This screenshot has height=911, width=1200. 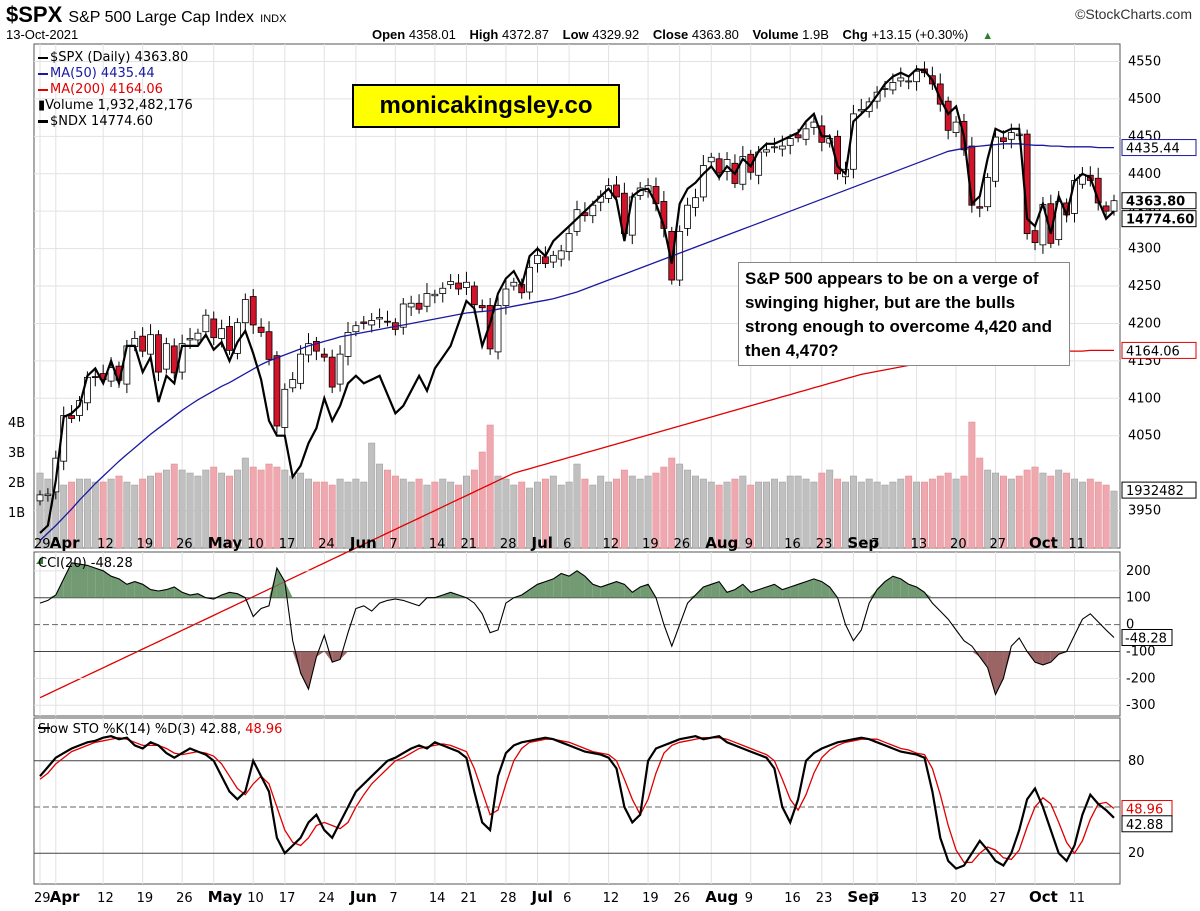 I want to click on volume-tick-label: 2B, so click(x=16, y=483).